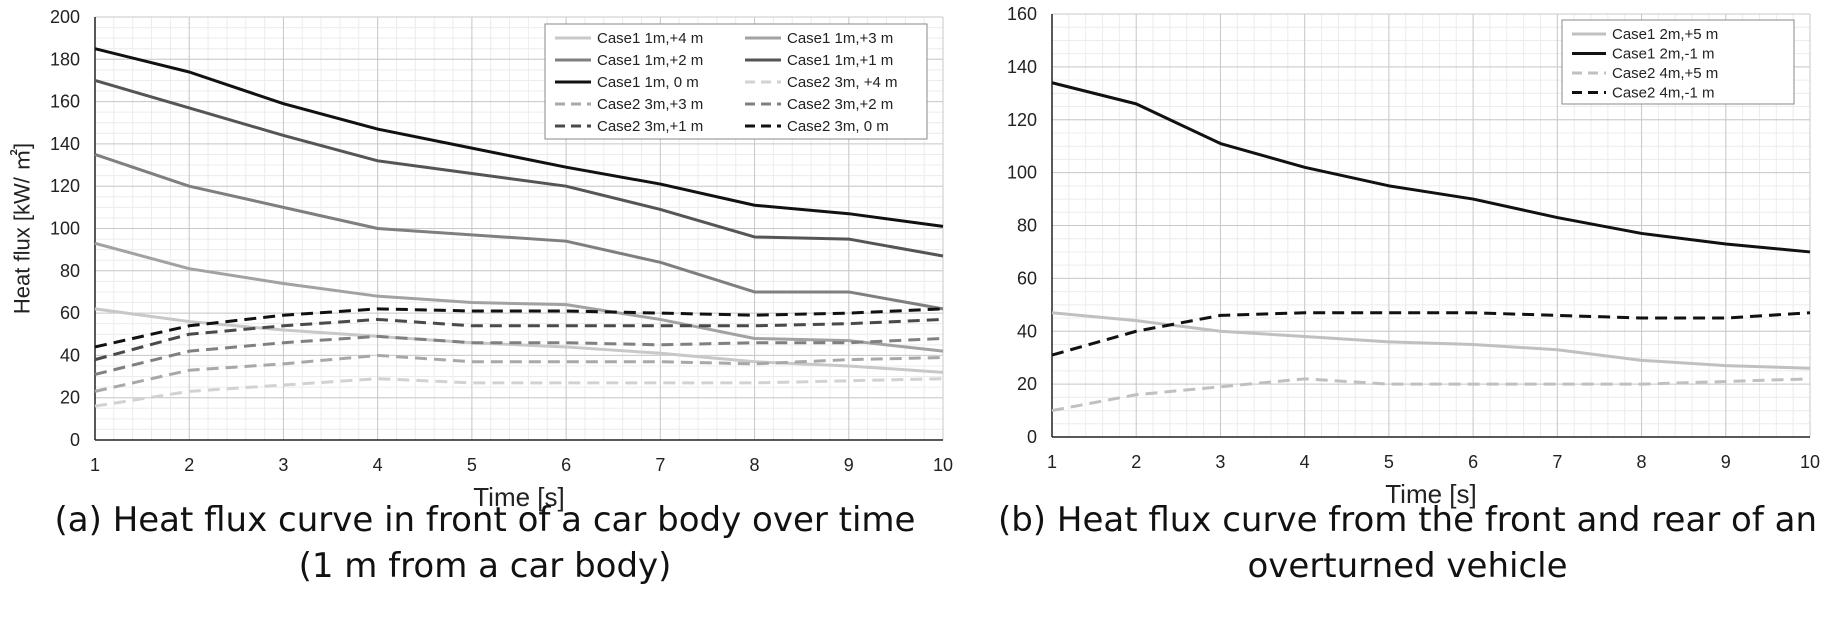 The height and width of the screenshot is (622, 1830). I want to click on chart-b-y-tick-label: 60, so click(1027, 278).